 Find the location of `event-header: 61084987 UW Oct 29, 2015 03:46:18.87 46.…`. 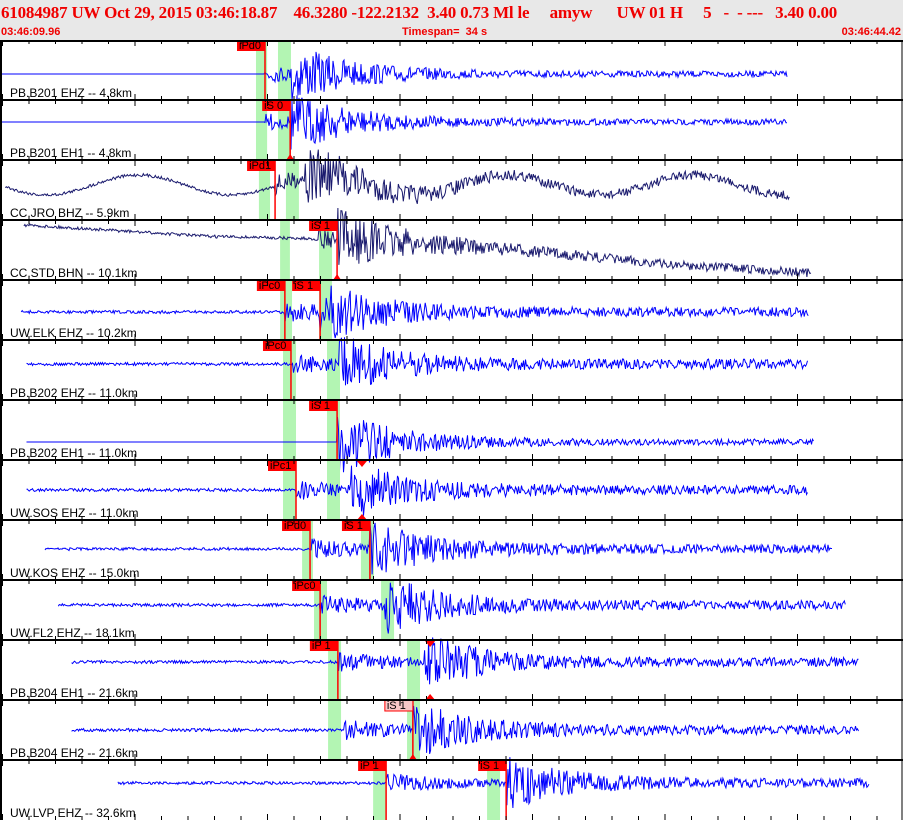

event-header: 61084987 UW Oct 29, 2015 03:46:18.87 46.… is located at coordinates (451, 20).